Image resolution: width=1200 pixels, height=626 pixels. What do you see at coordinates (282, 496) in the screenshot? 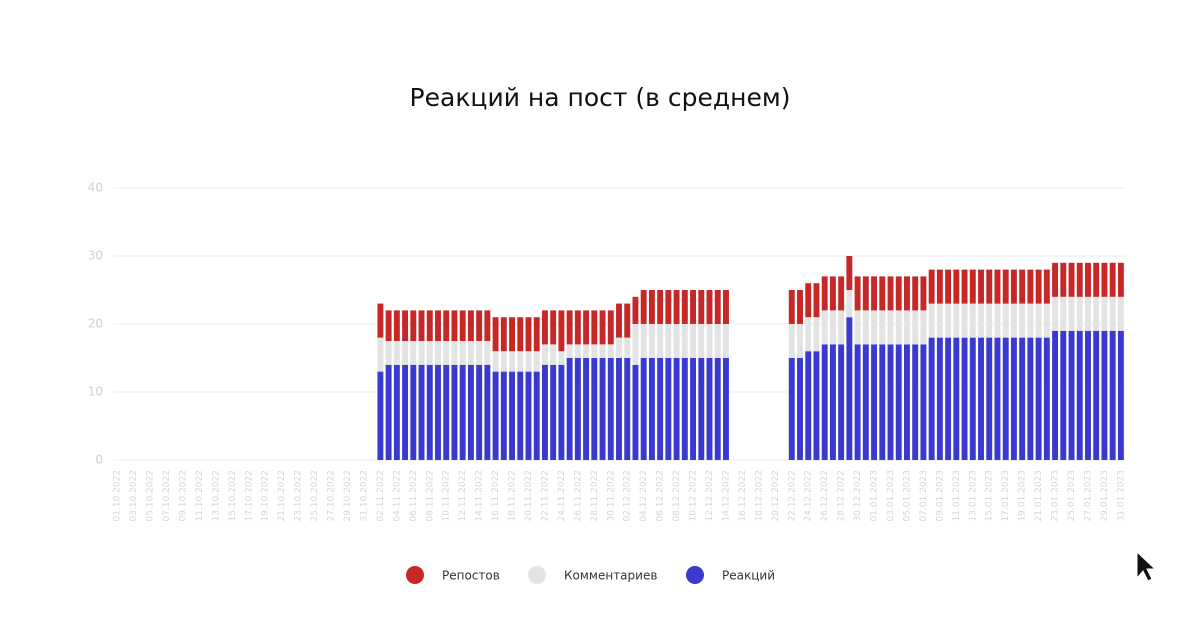
I see `x-tick-label: 21.10.2022` at bounding box center [282, 496].